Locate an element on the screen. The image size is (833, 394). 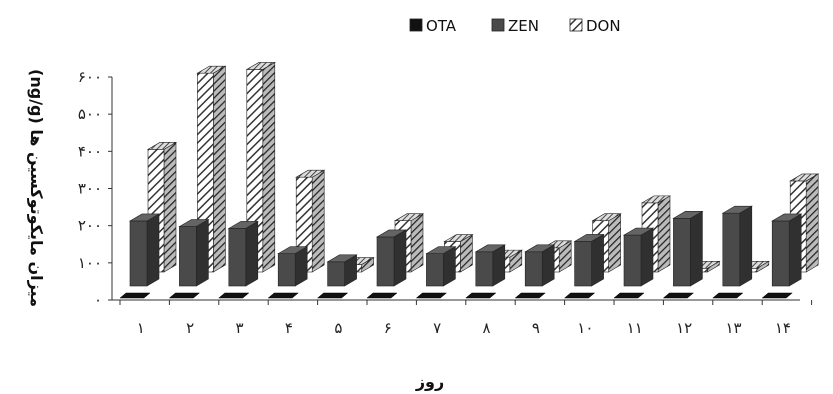
x-tick-label: ۹ is located at coordinates (536, 328).